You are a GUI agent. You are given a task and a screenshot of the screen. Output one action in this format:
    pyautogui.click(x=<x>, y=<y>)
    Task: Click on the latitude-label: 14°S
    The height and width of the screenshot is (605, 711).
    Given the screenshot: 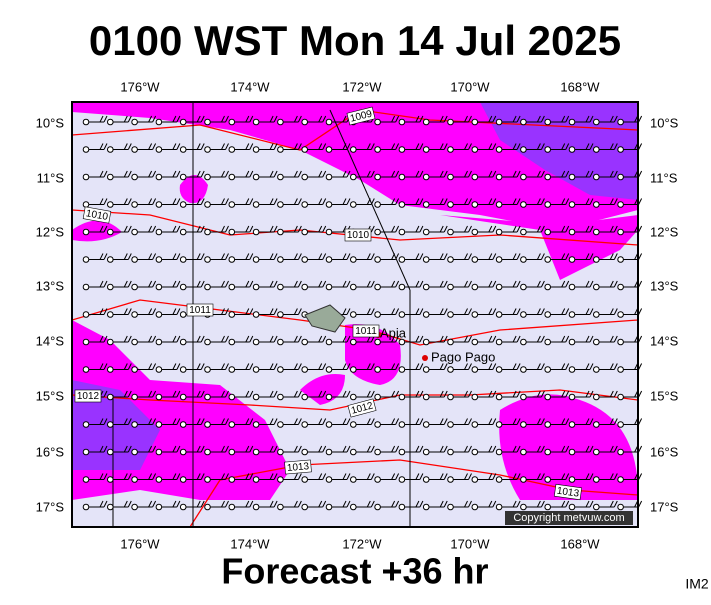 What is the action you would take?
    pyautogui.click(x=664, y=340)
    